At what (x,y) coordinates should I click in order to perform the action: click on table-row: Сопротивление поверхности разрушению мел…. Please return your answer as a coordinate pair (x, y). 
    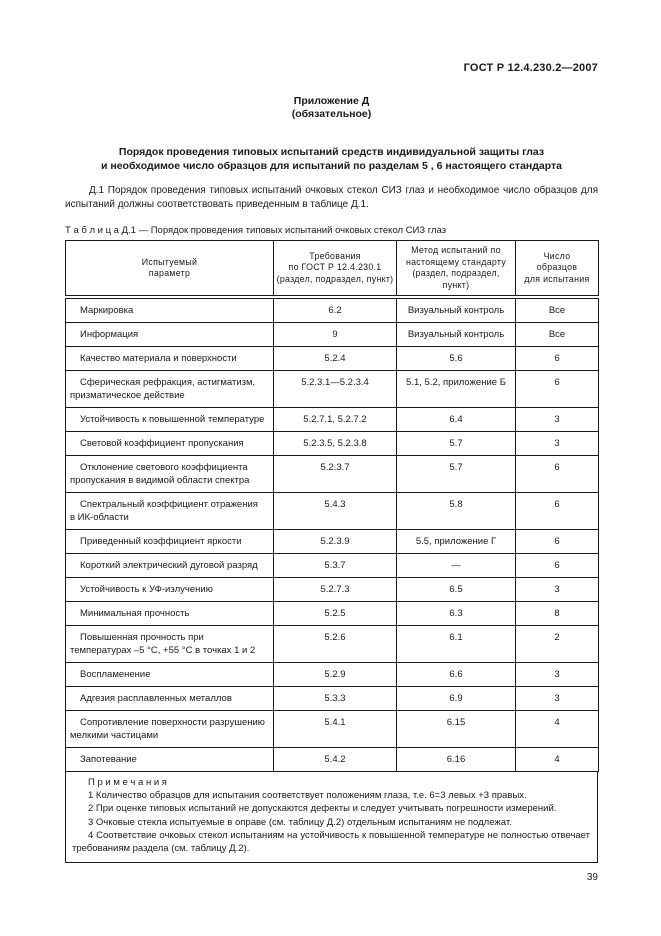
    Looking at the image, I should click on (332, 729).